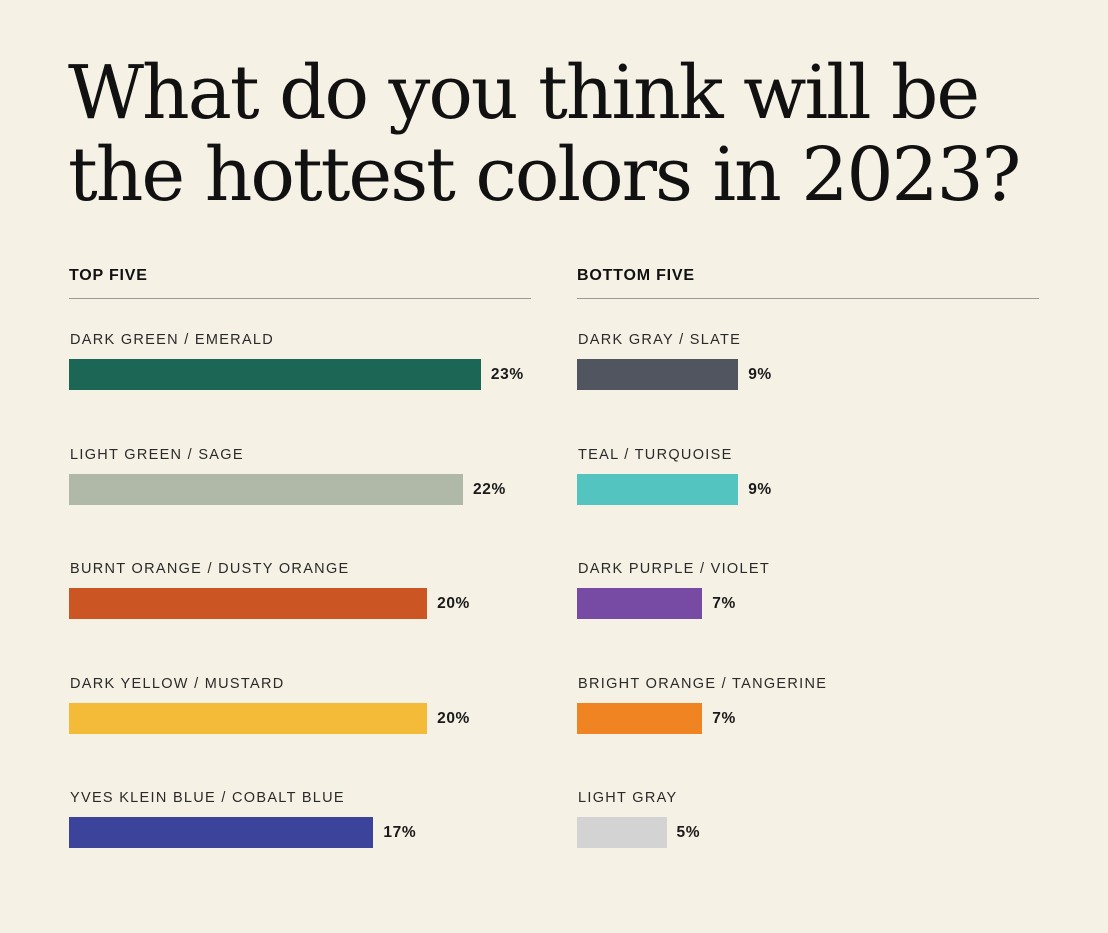  I want to click on bar-item: DARK GREEN / EMERALD 23%, so click(300, 363).